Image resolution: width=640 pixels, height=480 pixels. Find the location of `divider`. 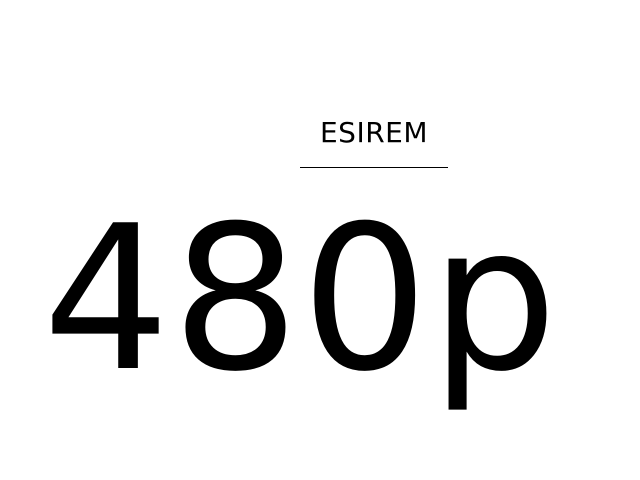

divider is located at coordinates (374, 167).